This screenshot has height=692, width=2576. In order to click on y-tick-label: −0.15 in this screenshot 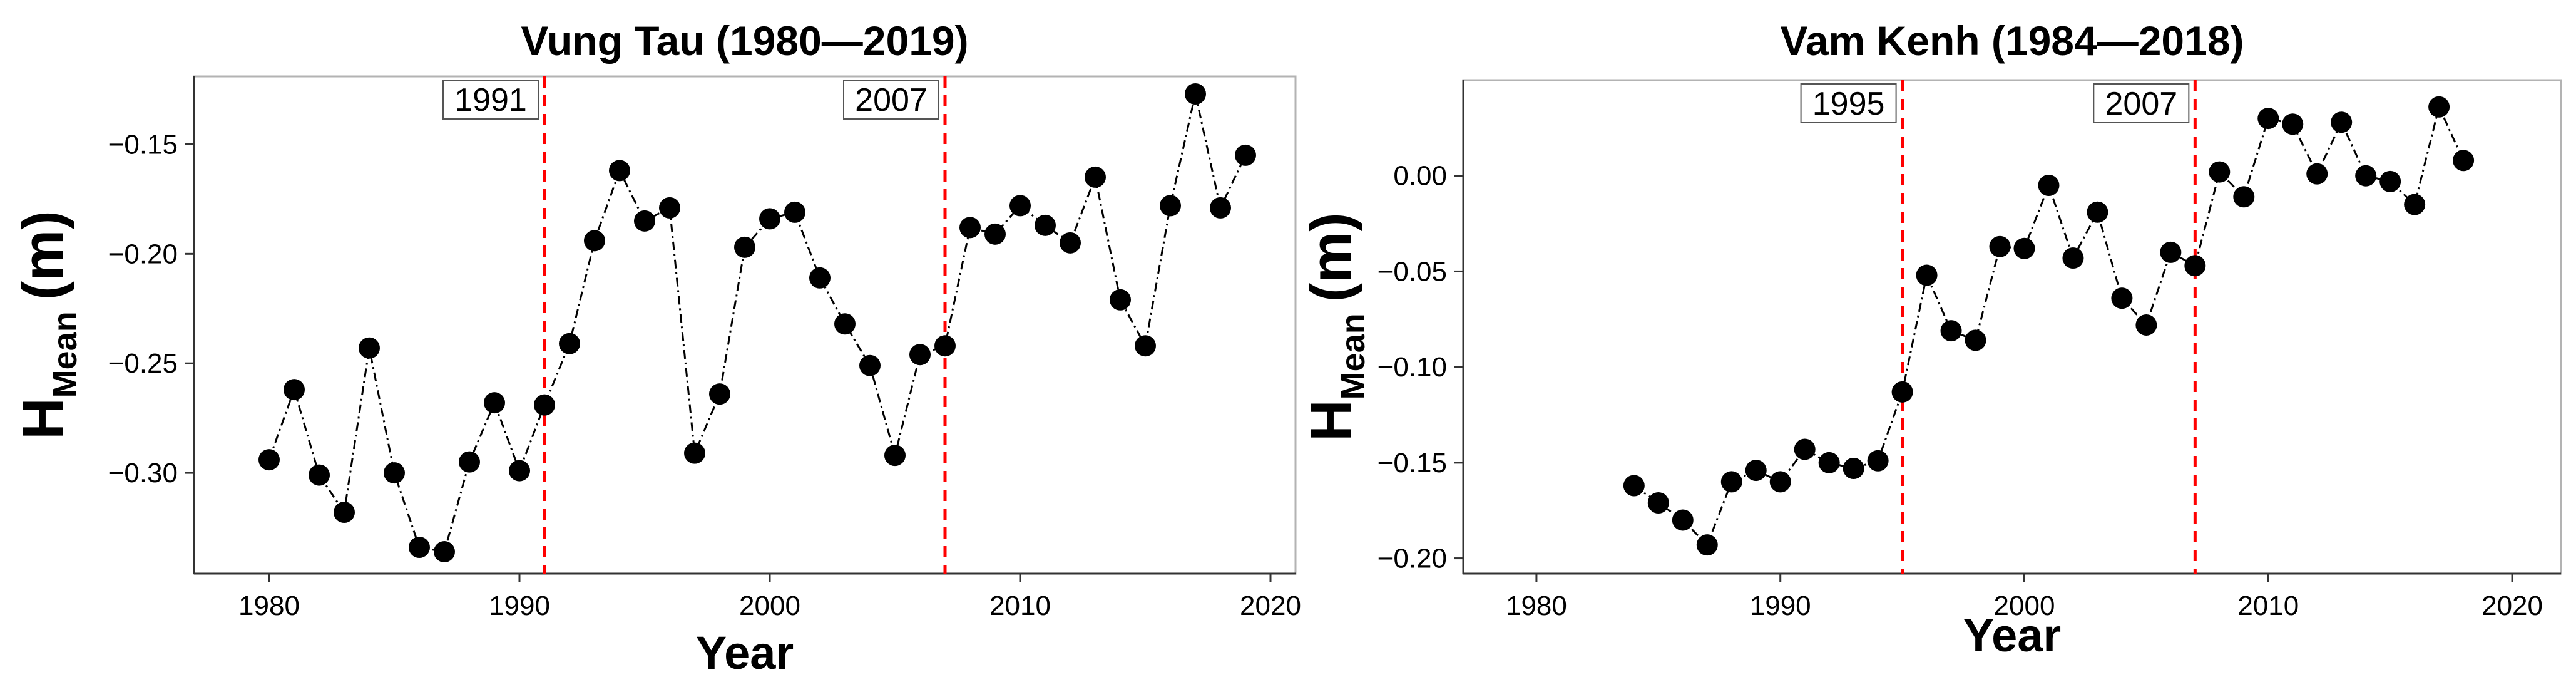, I will do `click(143, 144)`.